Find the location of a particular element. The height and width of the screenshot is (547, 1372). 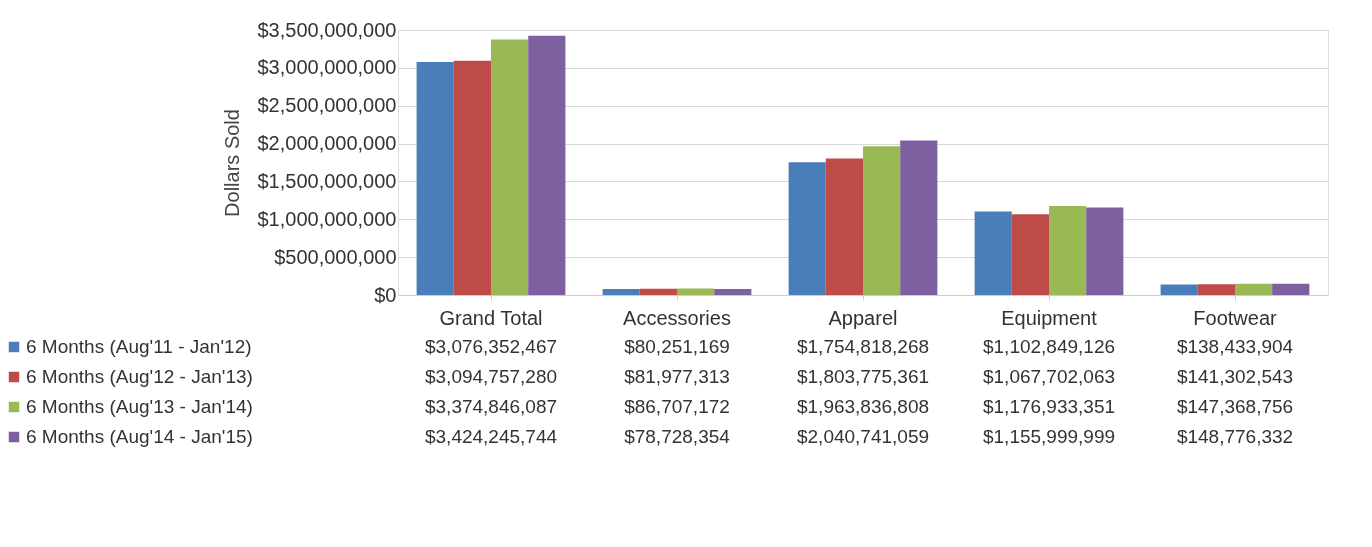

data-label: $148,776,332 is located at coordinates (1235, 436).